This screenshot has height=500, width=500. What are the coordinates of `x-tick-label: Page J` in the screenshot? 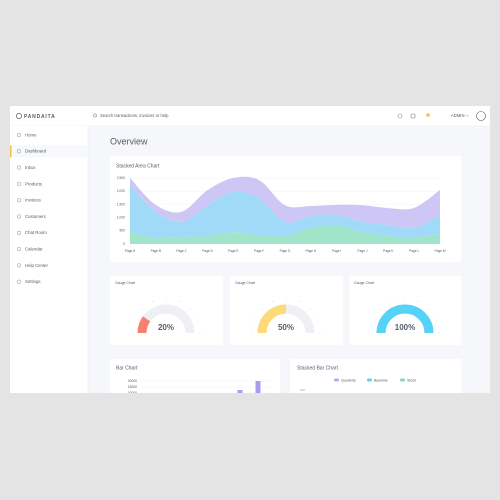 It's located at (363, 251).